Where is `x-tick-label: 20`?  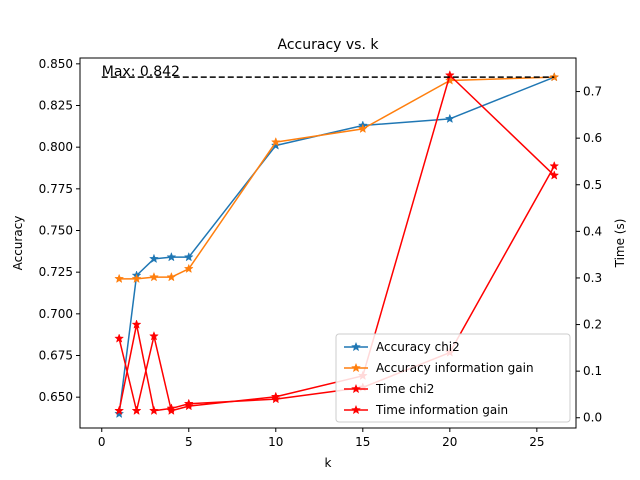 x-tick-label: 20 is located at coordinates (449, 442).